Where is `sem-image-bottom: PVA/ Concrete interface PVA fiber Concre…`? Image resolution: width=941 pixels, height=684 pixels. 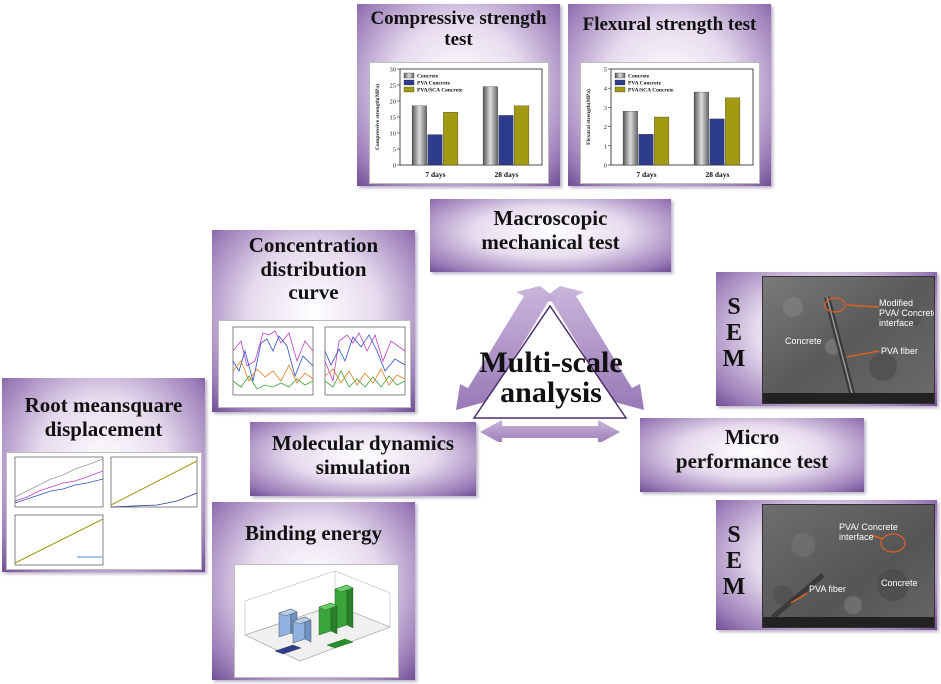 sem-image-bottom: PVA/ Concrete interface PVA fiber Concre… is located at coordinates (848, 566).